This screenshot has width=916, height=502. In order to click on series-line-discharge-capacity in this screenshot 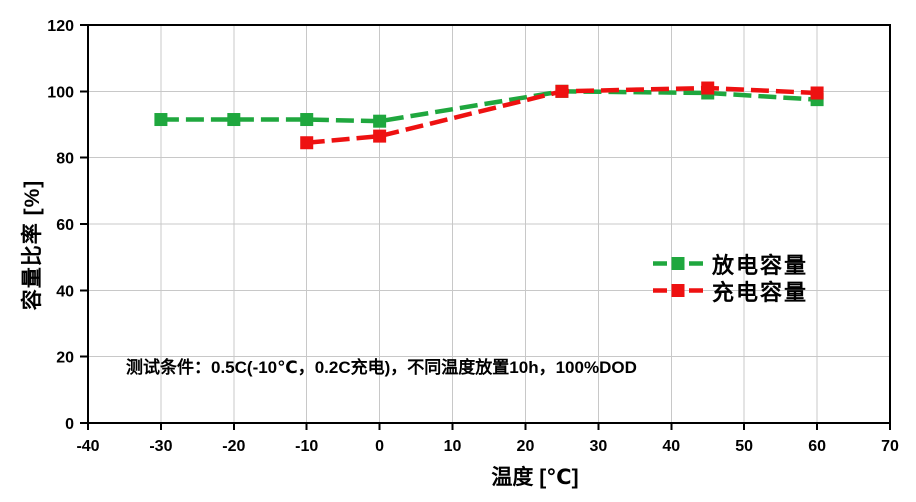, I will do `click(489, 106)`.